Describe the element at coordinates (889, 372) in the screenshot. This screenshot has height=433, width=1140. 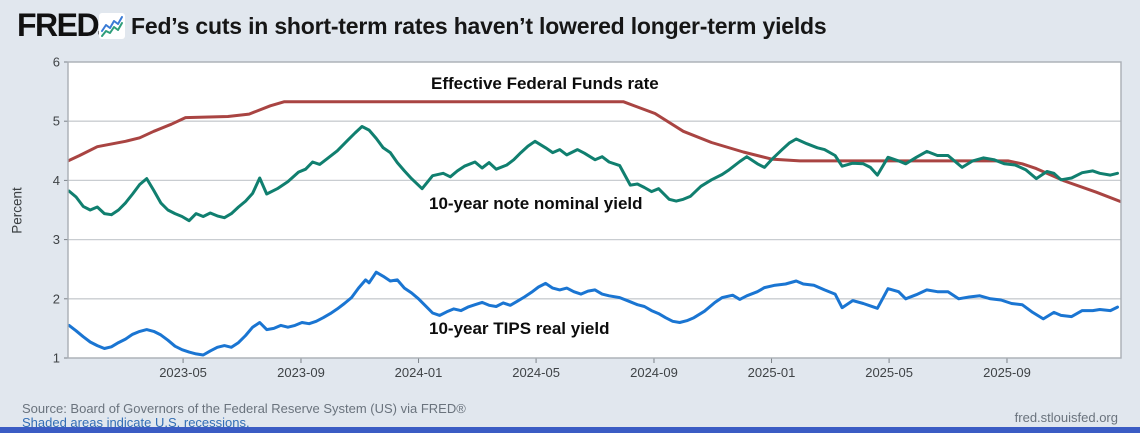
I see `x-tick-label: 2025-05` at that location.